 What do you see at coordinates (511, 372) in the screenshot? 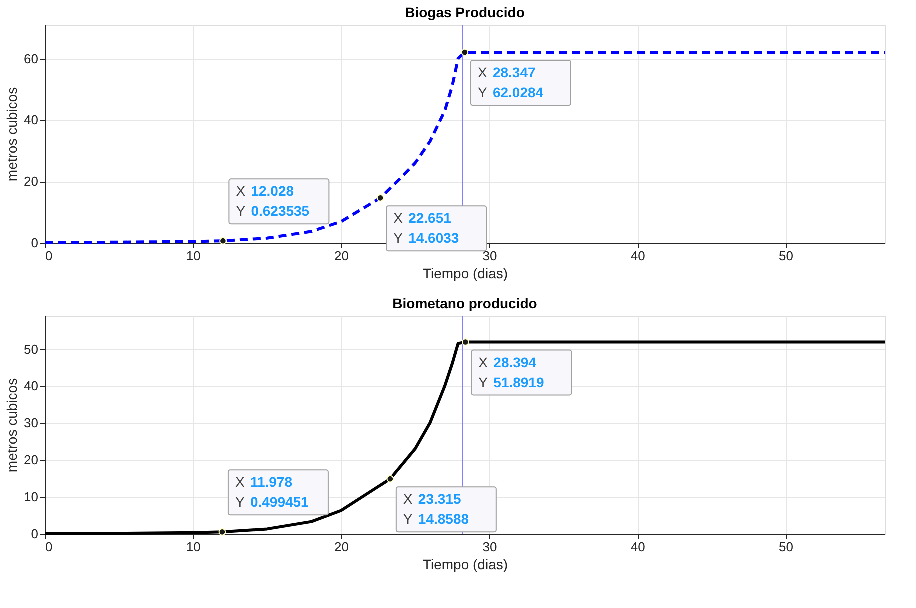
I see `annotation: X 28.394 Y 51.8919` at bounding box center [511, 372].